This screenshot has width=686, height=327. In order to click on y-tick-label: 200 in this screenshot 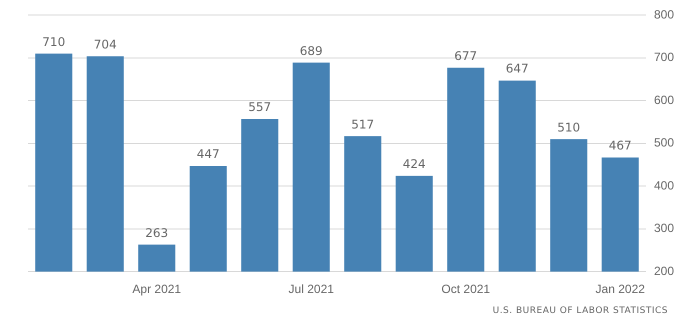, I will do `click(664, 271)`.